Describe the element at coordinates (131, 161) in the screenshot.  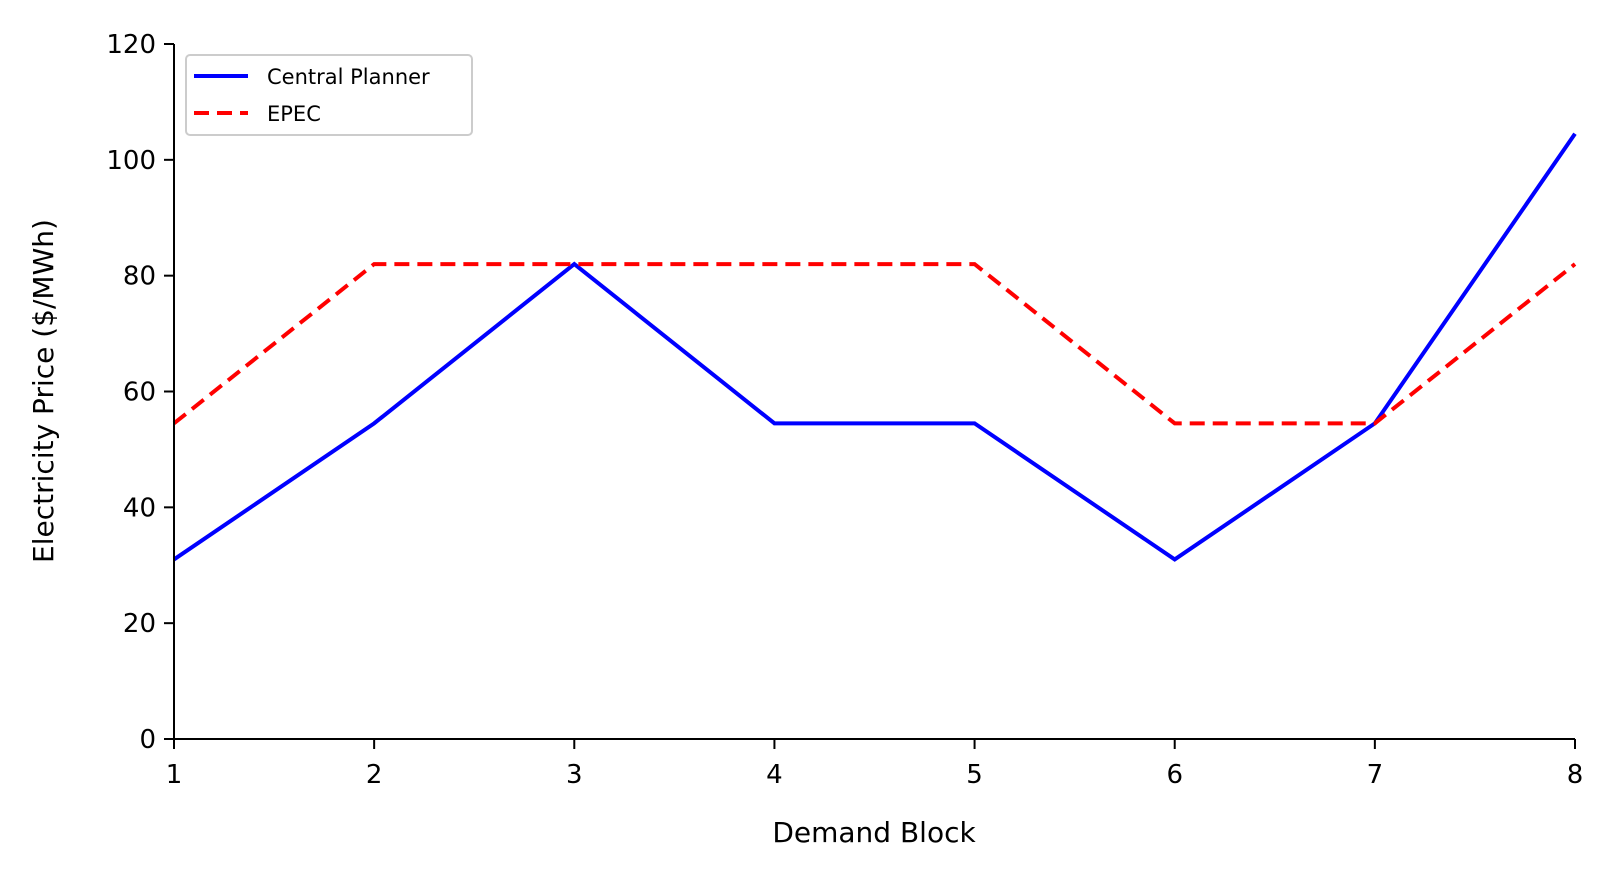
I see `y-tick-label: 100` at that location.